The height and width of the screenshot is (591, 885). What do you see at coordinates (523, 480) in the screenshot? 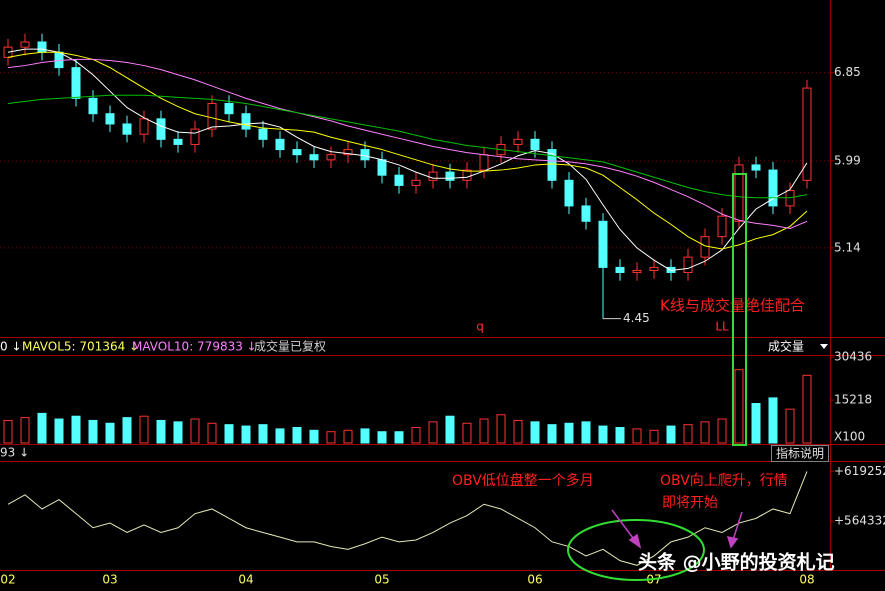
I see `annotation: OBV低位盘整一个多月` at bounding box center [523, 480].